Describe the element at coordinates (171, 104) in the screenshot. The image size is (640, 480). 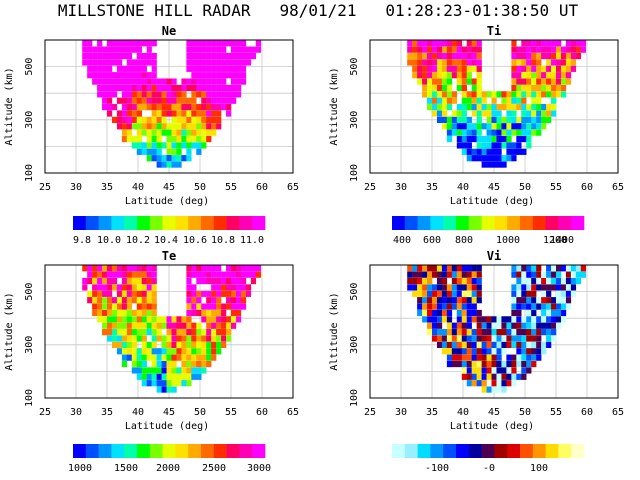
I see `heatmap-cells` at that location.